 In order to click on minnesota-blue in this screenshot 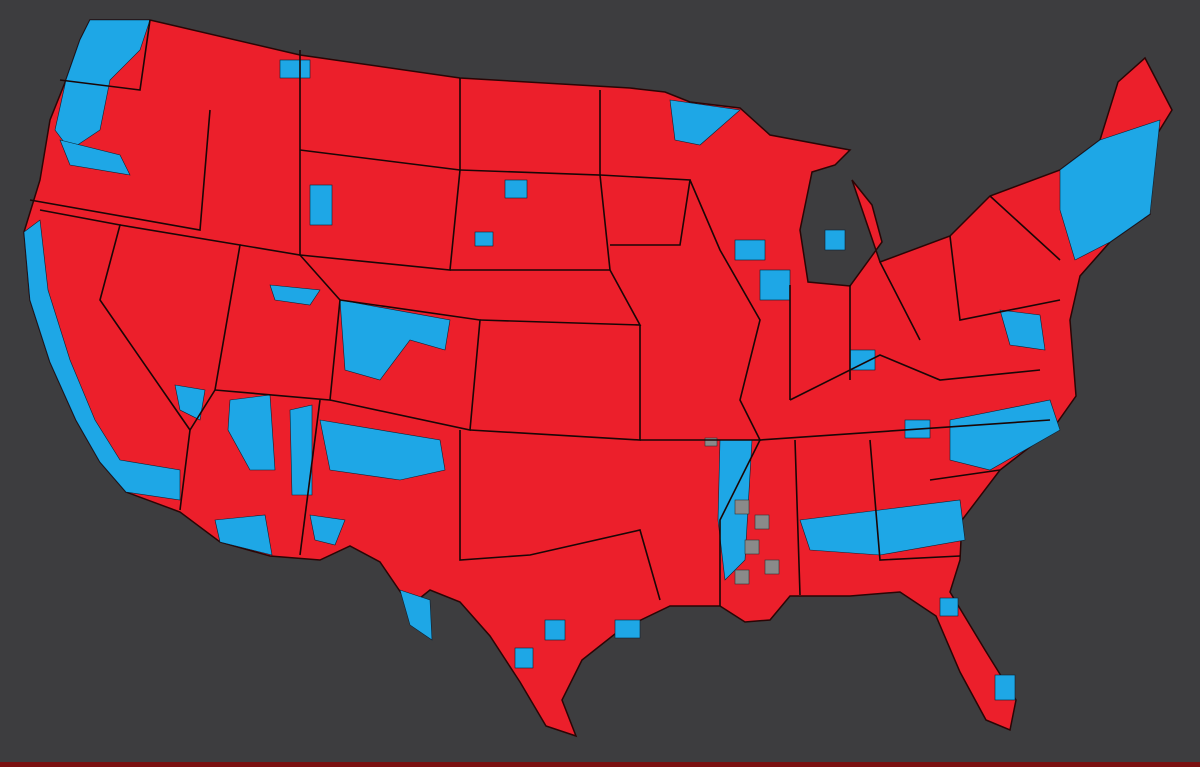, I will do `click(705, 122)`.